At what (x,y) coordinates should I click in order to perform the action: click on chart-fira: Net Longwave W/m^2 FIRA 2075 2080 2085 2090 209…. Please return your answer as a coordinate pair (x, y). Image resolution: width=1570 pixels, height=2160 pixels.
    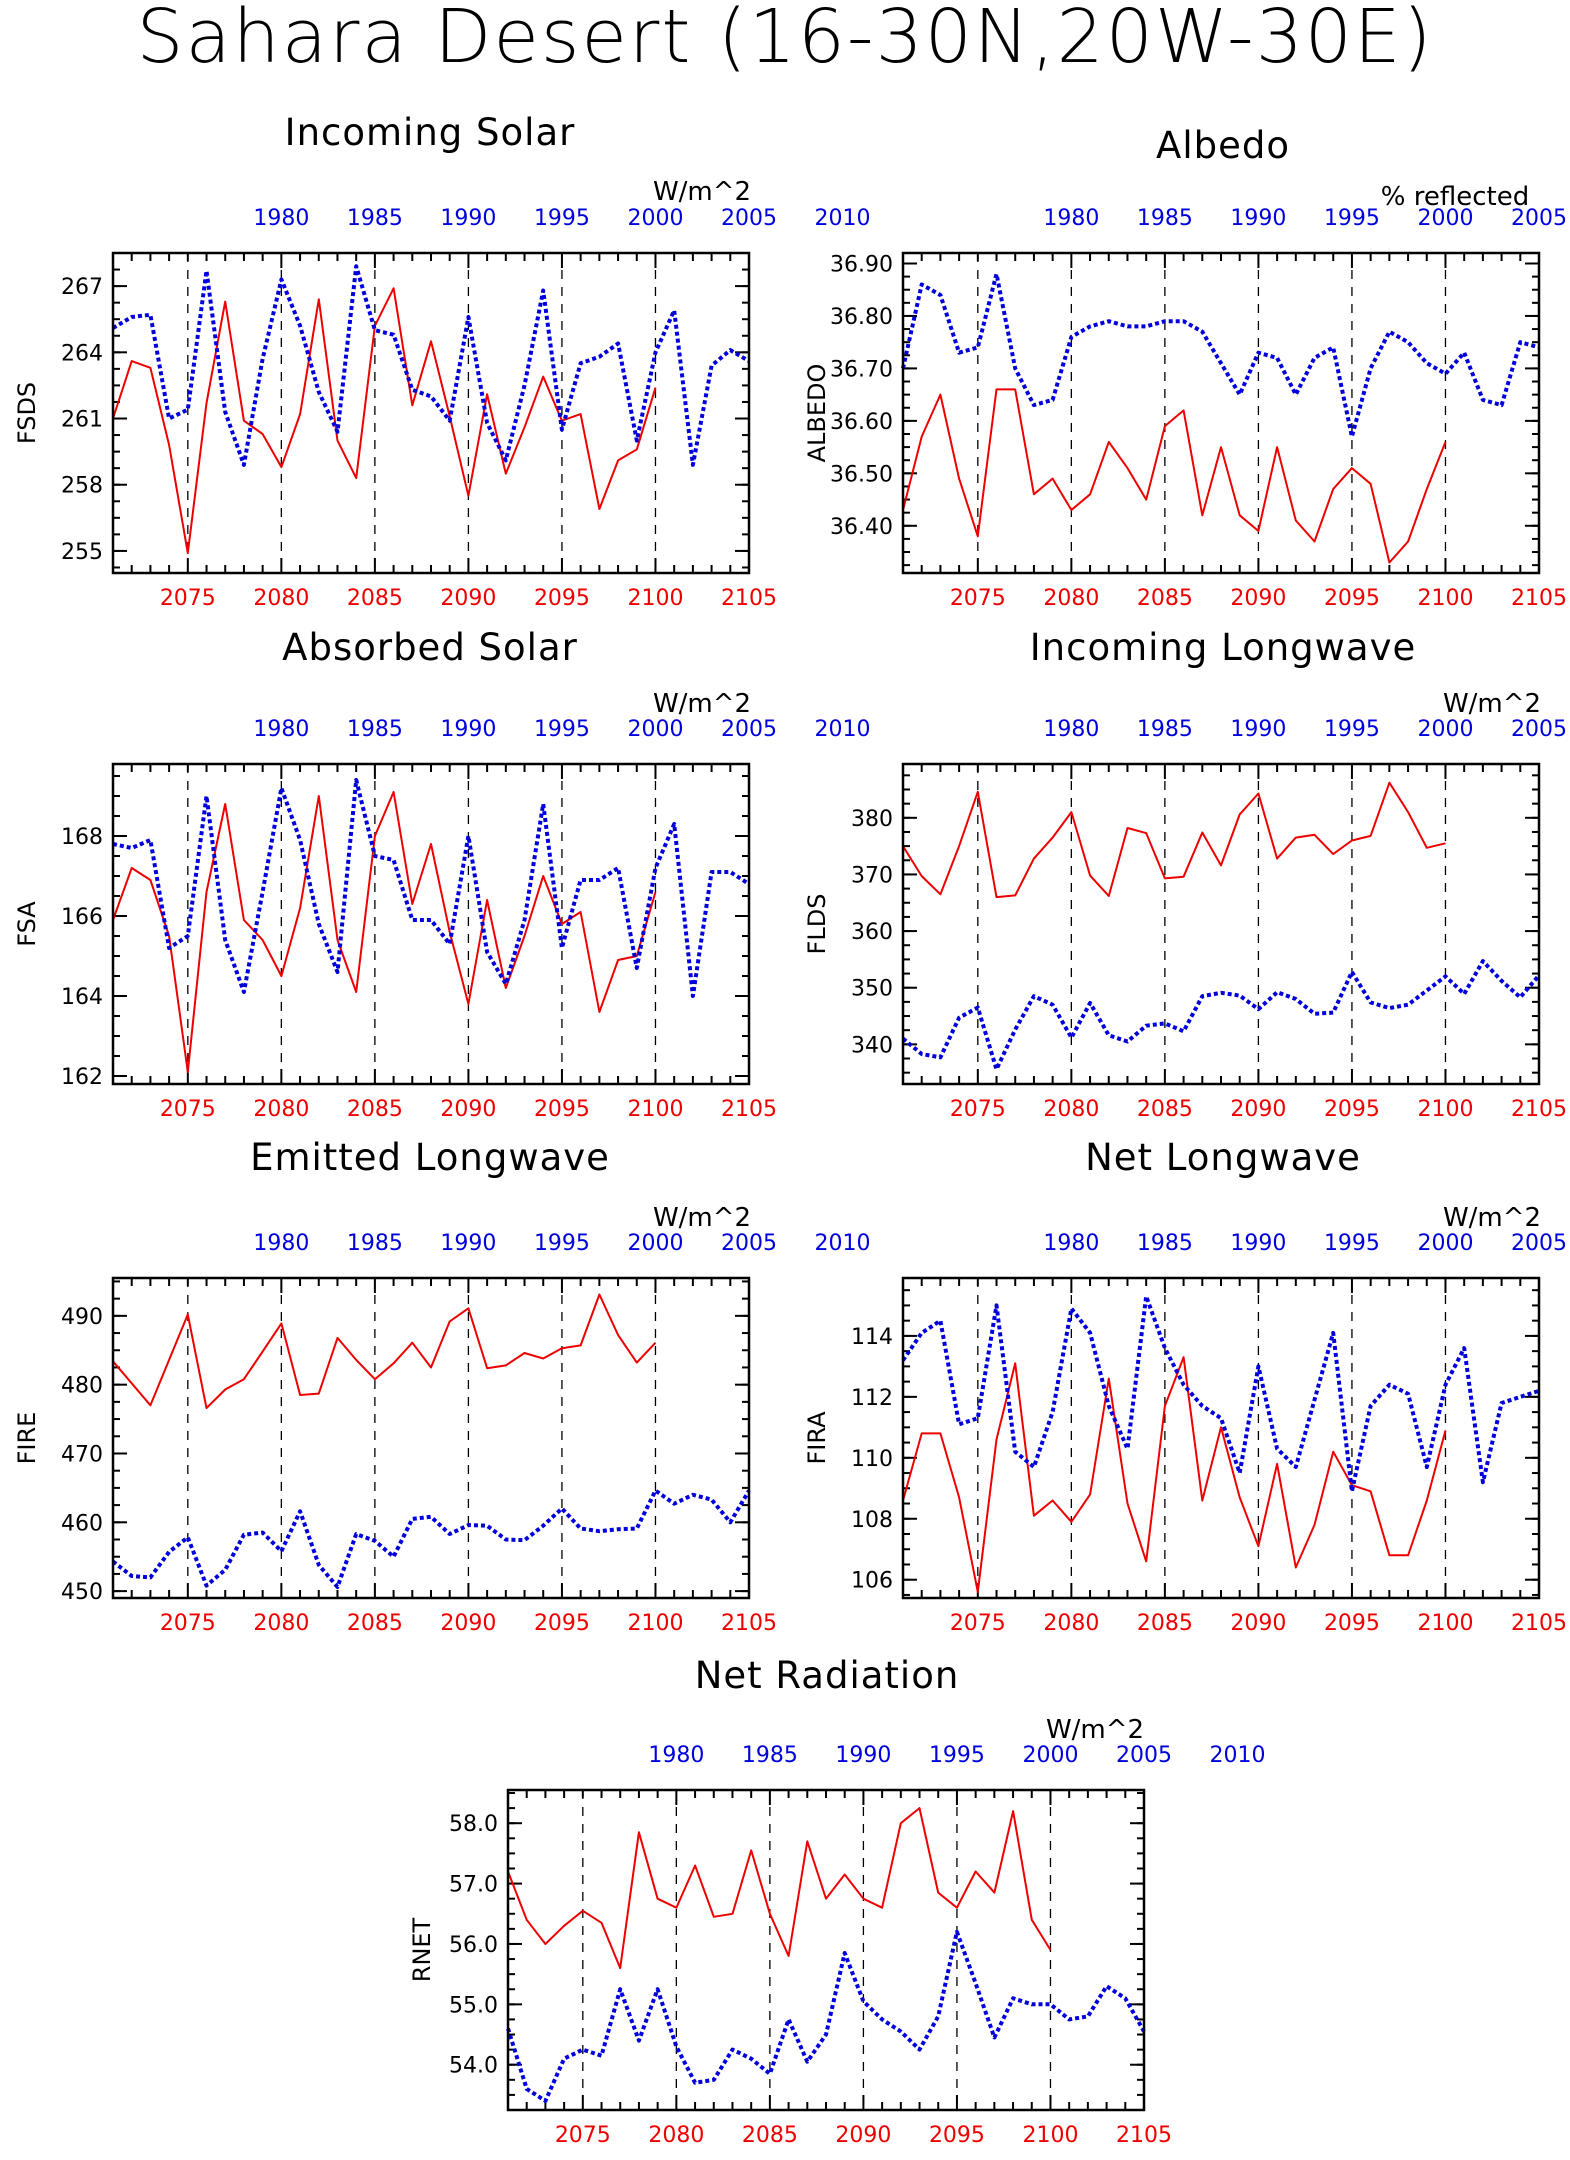
    Looking at the image, I should click on (1185, 1386).